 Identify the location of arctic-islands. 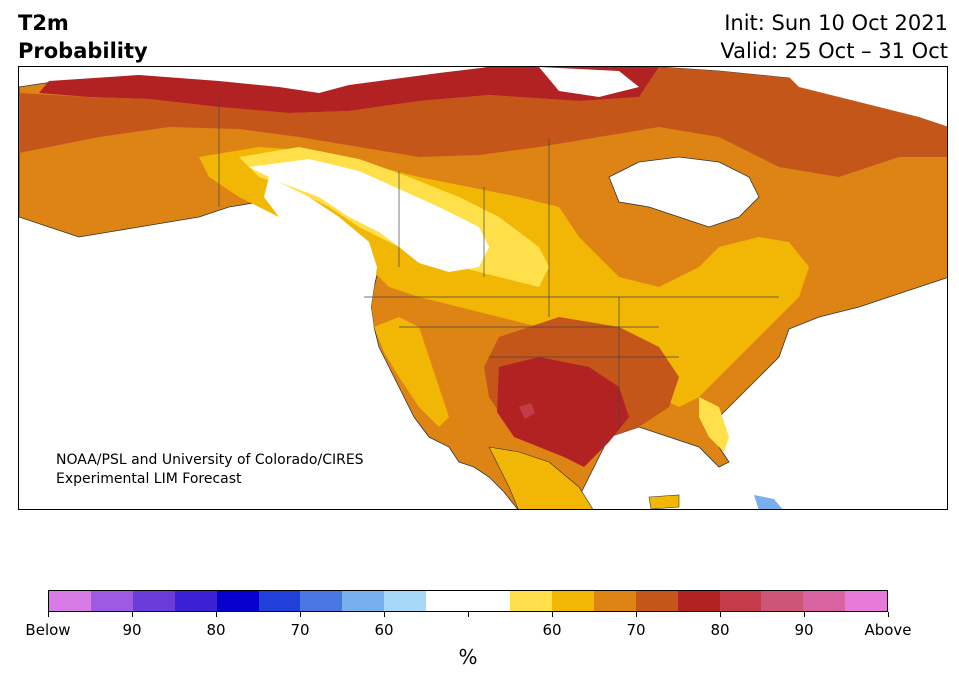
(648, 97).